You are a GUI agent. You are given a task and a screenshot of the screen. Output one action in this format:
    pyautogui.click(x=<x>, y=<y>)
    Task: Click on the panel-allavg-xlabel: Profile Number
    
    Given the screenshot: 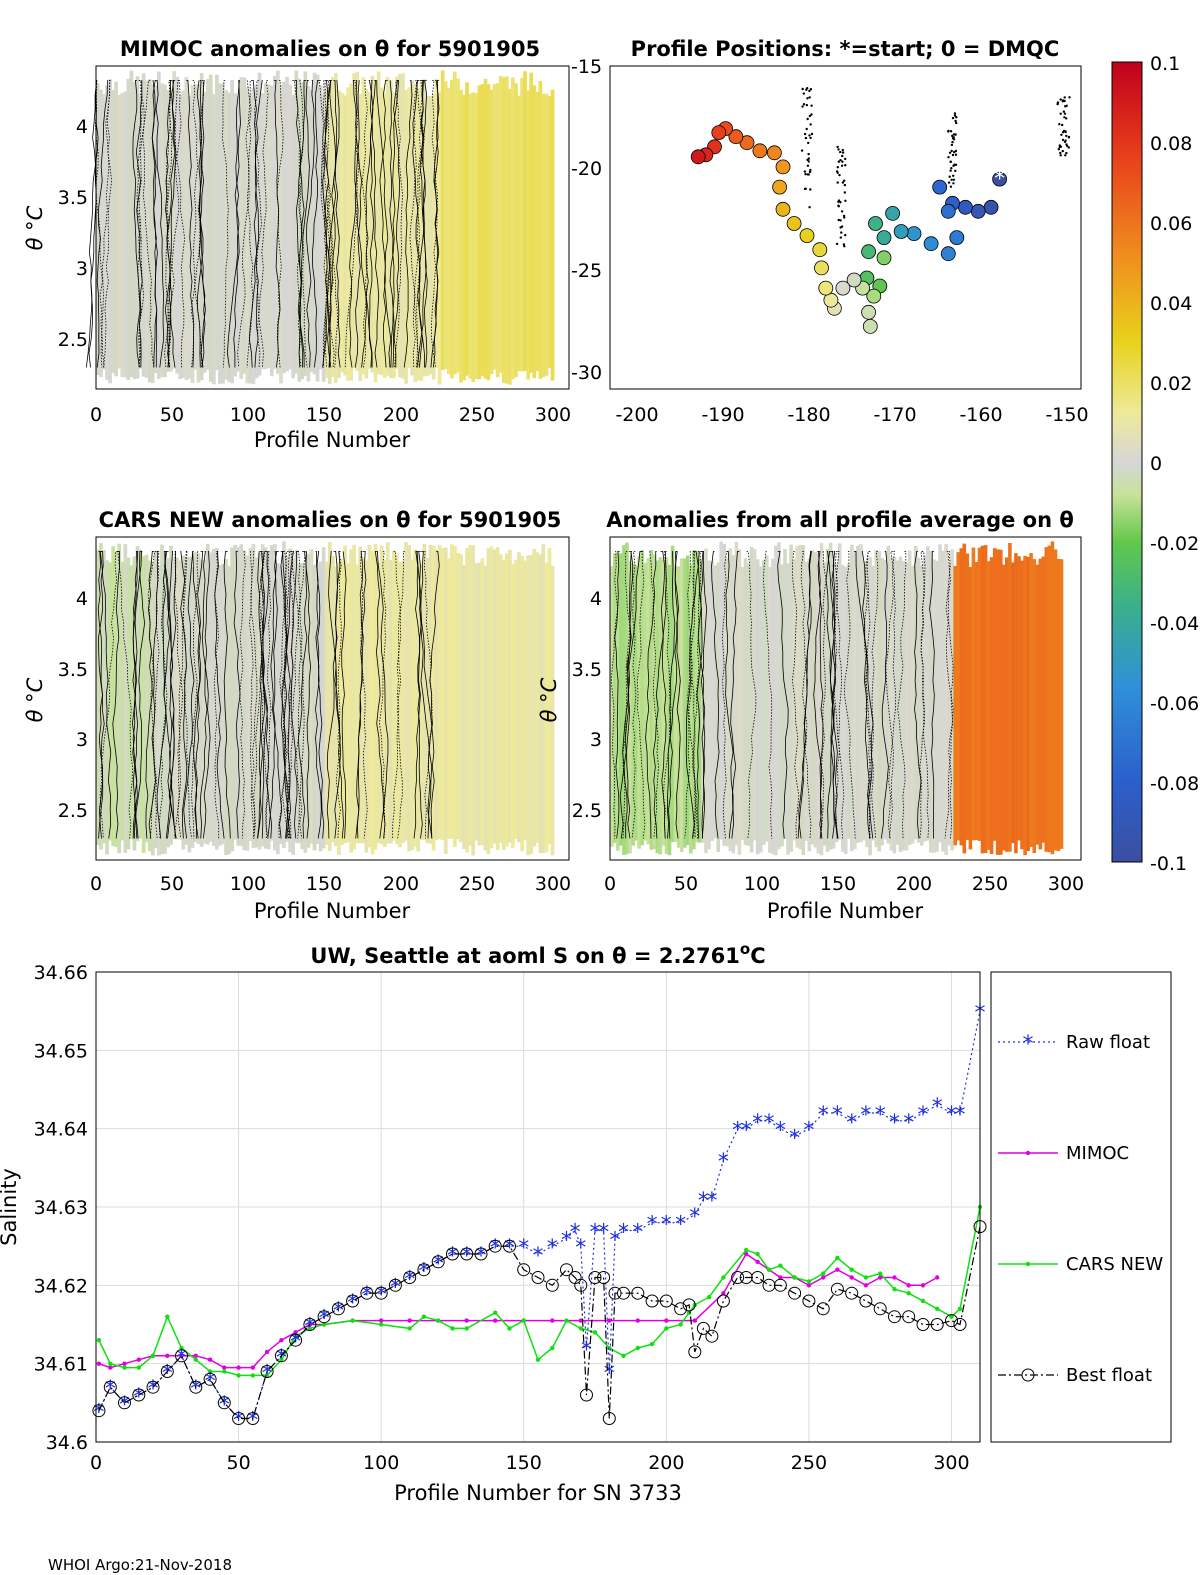 What is the action you would take?
    pyautogui.click(x=845, y=911)
    